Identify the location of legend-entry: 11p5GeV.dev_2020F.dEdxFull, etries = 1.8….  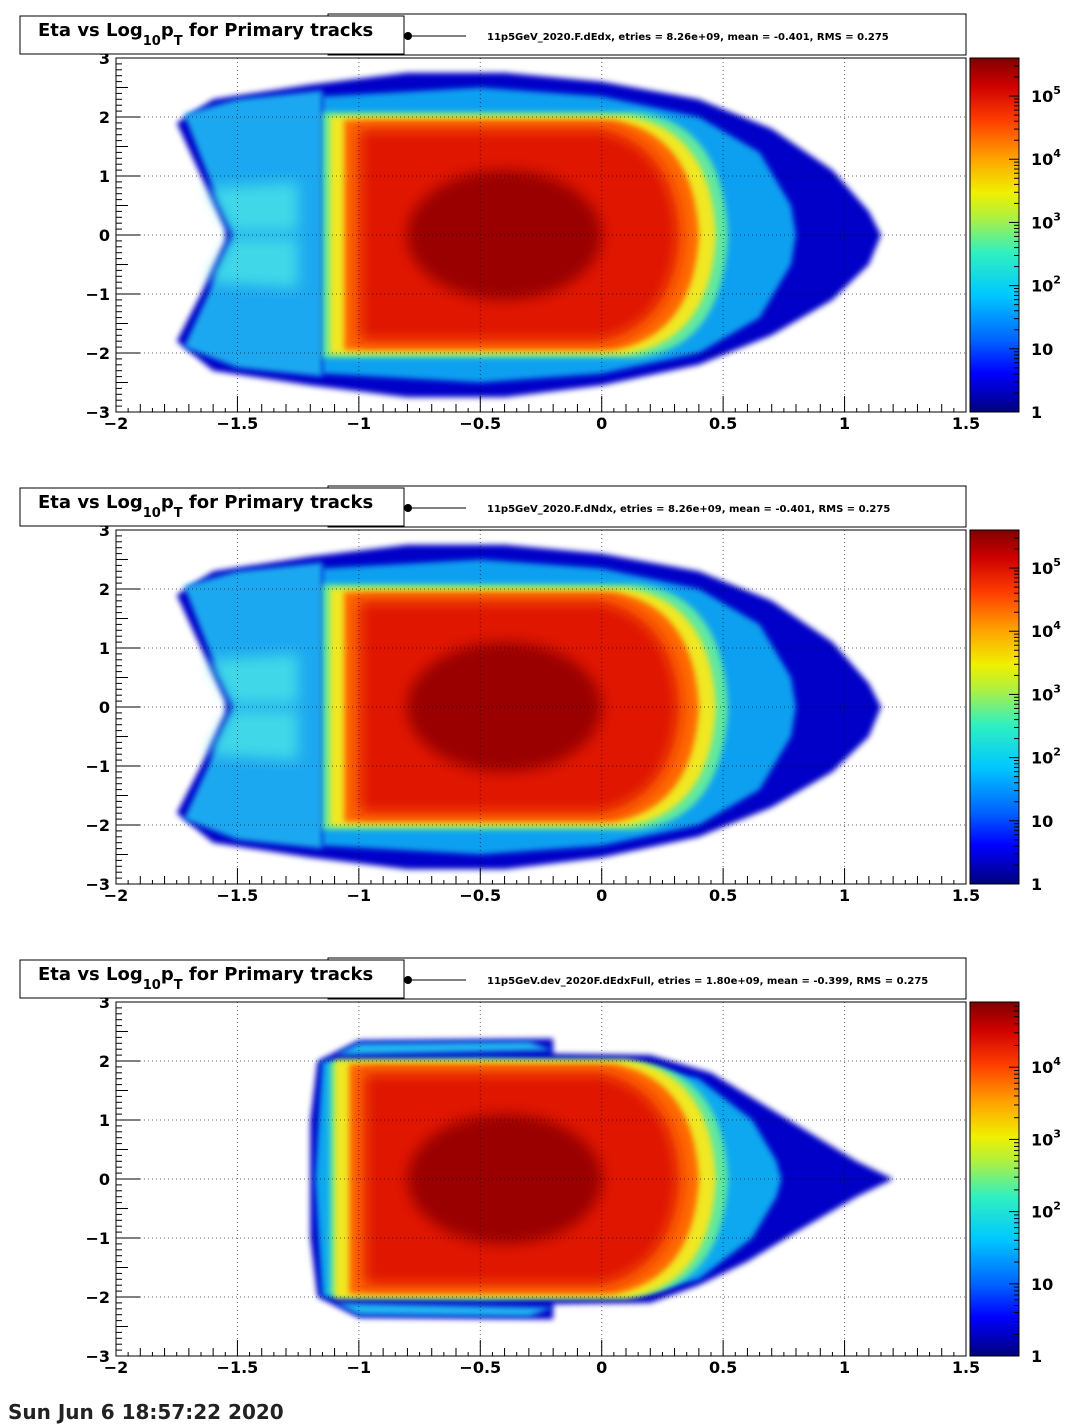
(707, 981).